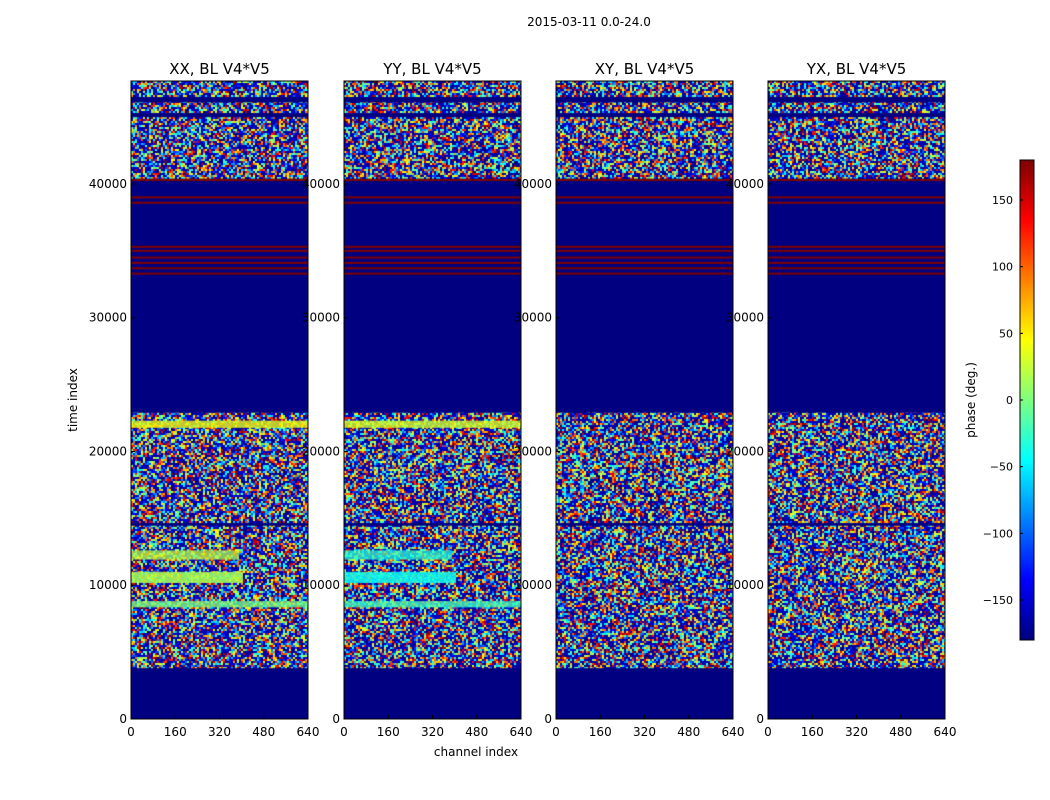 This screenshot has width=1050, height=800. Describe the element at coordinates (971, 400) in the screenshot. I see `colorbar-label: phase (deg.)` at that location.